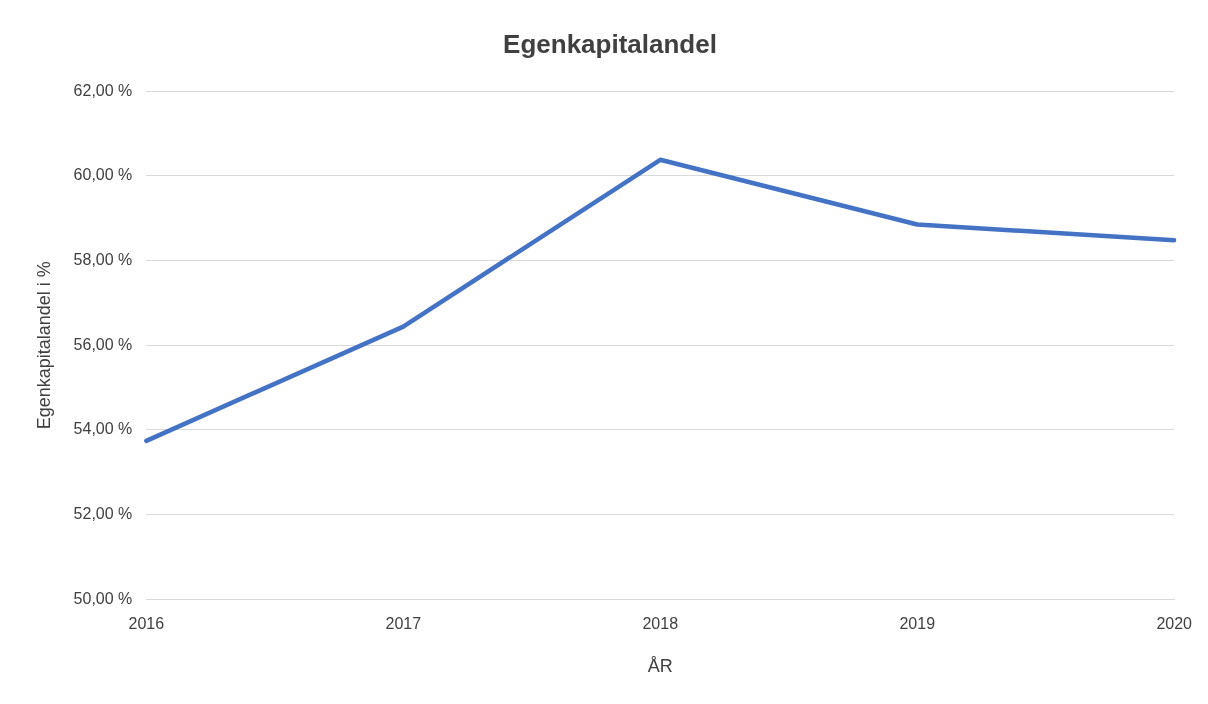 This screenshot has height=704, width=1208. Describe the element at coordinates (660, 624) in the screenshot. I see `x-tick-label: 2018` at that location.